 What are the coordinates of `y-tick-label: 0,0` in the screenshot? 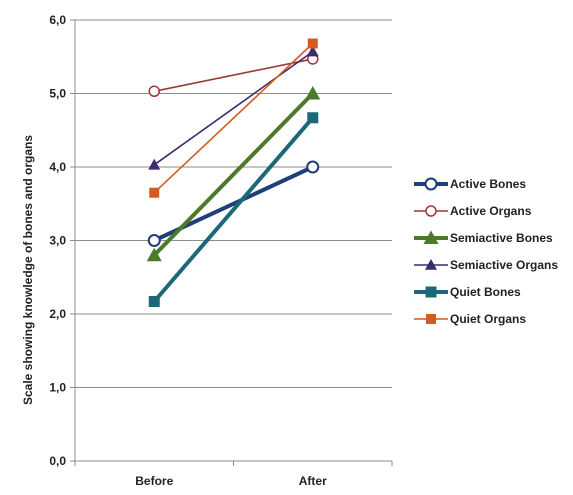 It's located at (57, 461).